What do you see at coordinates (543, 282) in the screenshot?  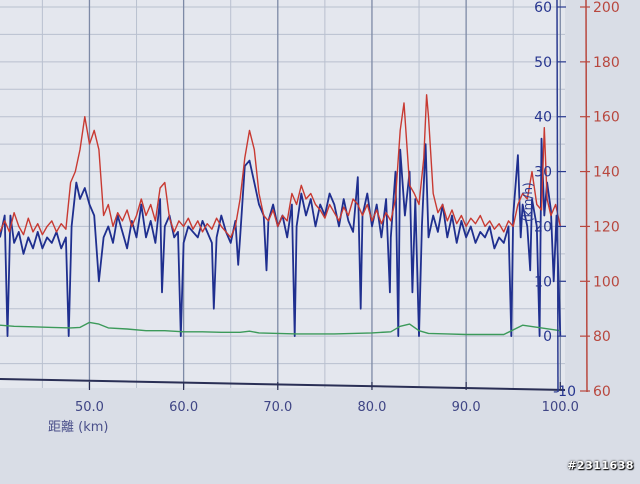 I see `left-tick-label: 10` at bounding box center [543, 282].